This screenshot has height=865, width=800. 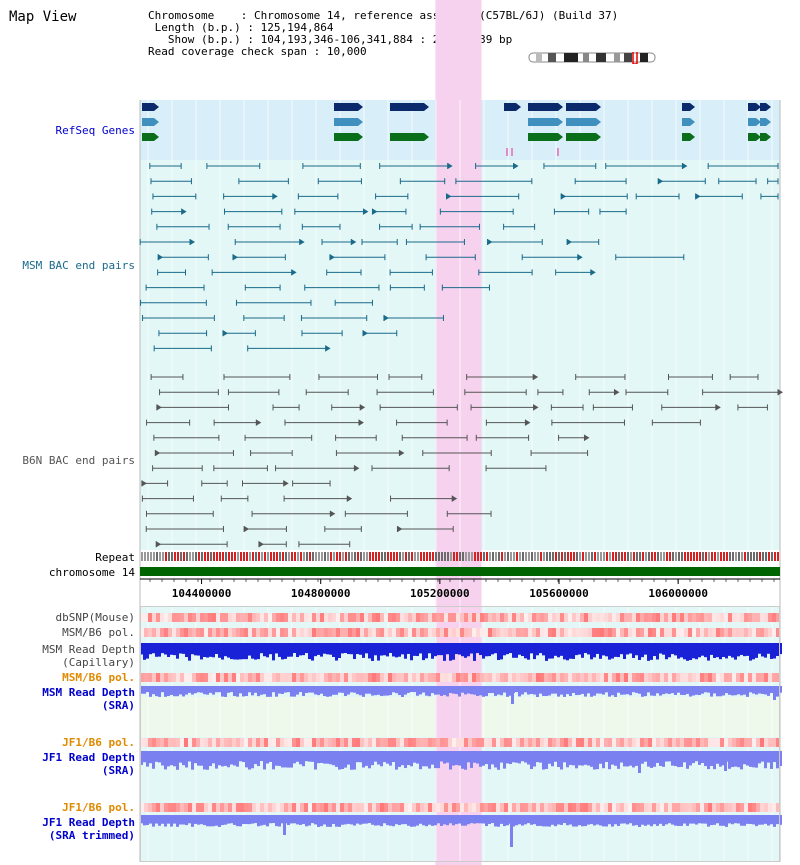 I want to click on b6n-bac-label: B6N BAC end pairs, so click(x=78, y=460).